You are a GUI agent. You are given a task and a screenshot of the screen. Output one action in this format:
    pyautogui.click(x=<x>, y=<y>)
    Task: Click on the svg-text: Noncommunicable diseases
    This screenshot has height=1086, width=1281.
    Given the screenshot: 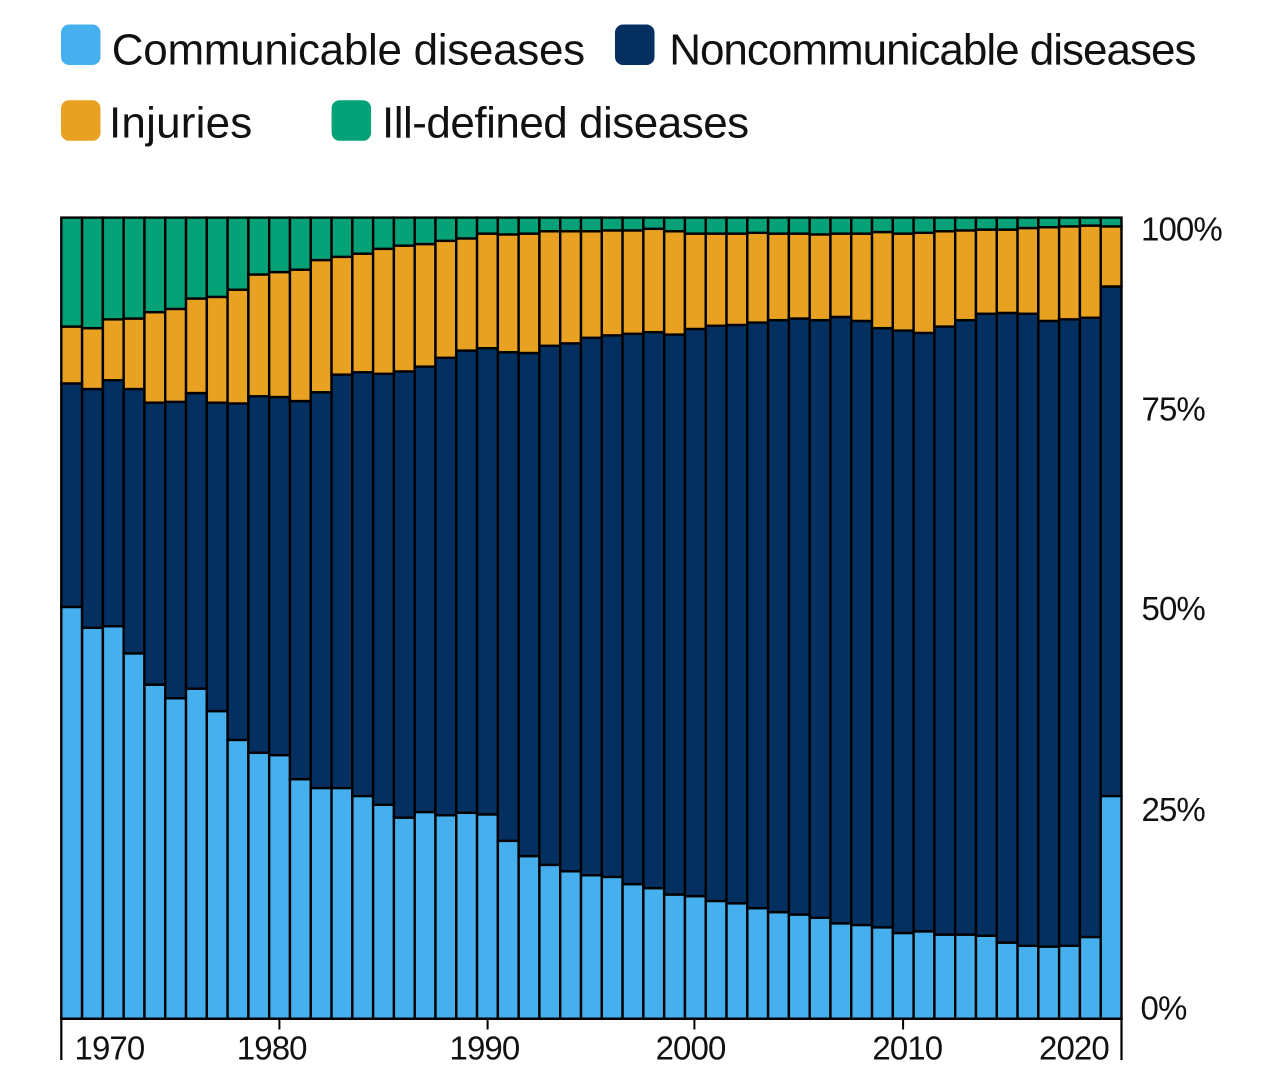 What is the action you would take?
    pyautogui.click(x=932, y=49)
    